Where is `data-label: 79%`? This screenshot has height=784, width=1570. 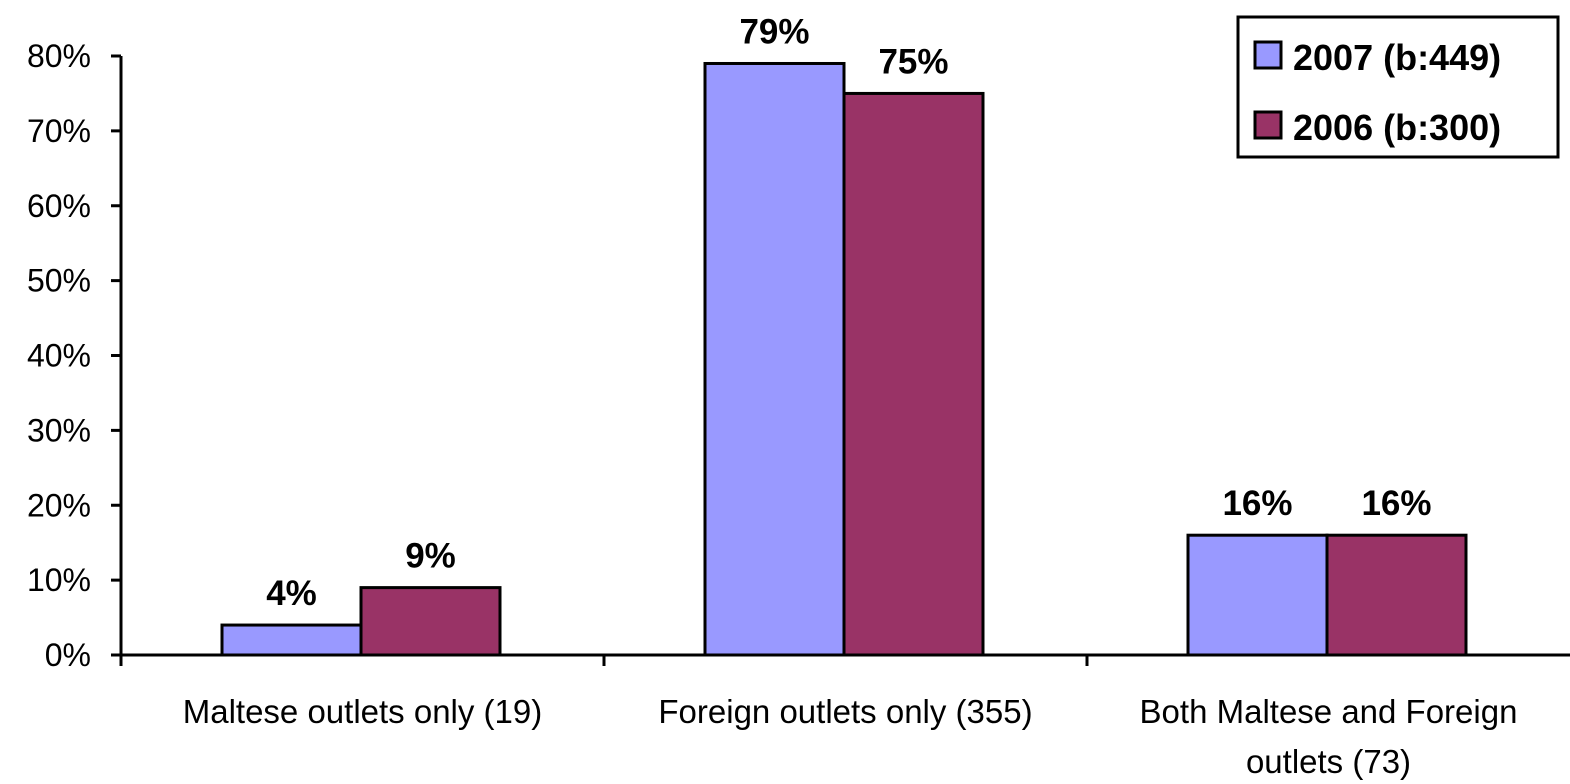 data-label: 79% is located at coordinates (774, 31).